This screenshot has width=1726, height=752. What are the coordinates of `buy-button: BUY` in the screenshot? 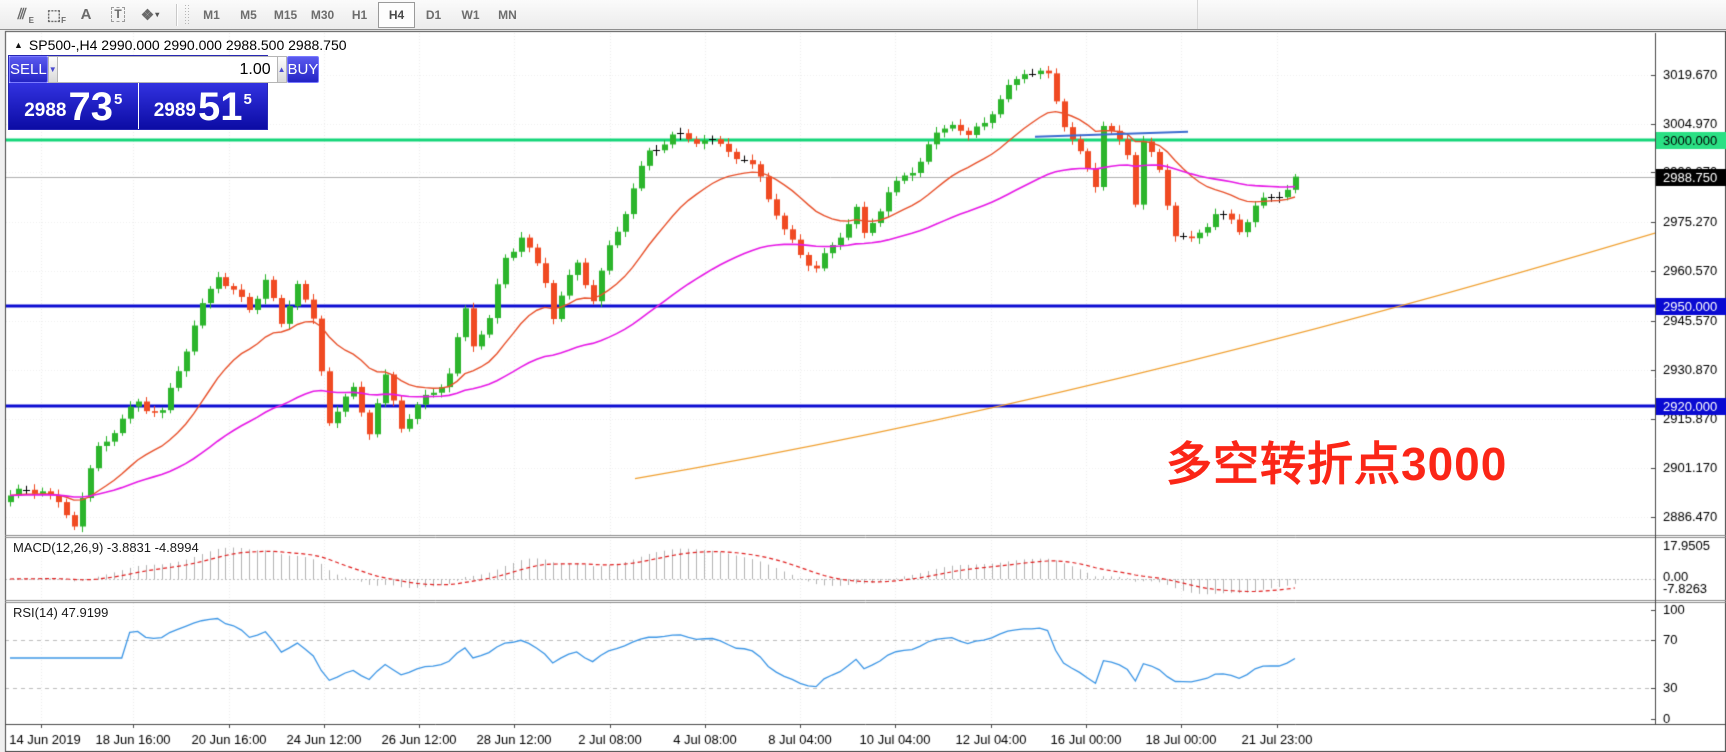 It's located at (303, 69).